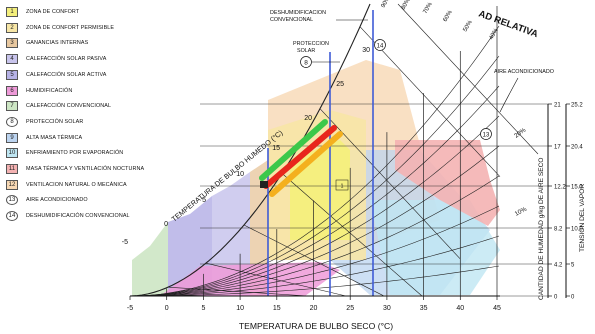 Image resolution: width=595 pixels, height=334 pixels. Describe the element at coordinates (509, 95) in the screenshot. I see `aire-leader` at that location.